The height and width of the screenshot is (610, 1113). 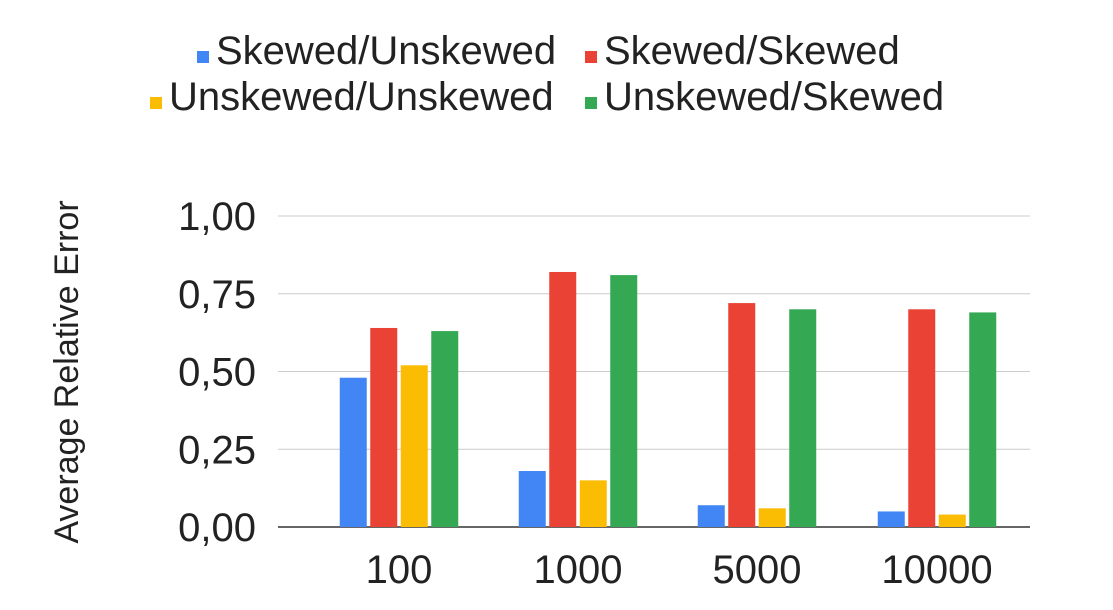 I want to click on y-axis-ticks: 0,00 0,25 0,50 0,75 1,00, so click(x=217, y=372).